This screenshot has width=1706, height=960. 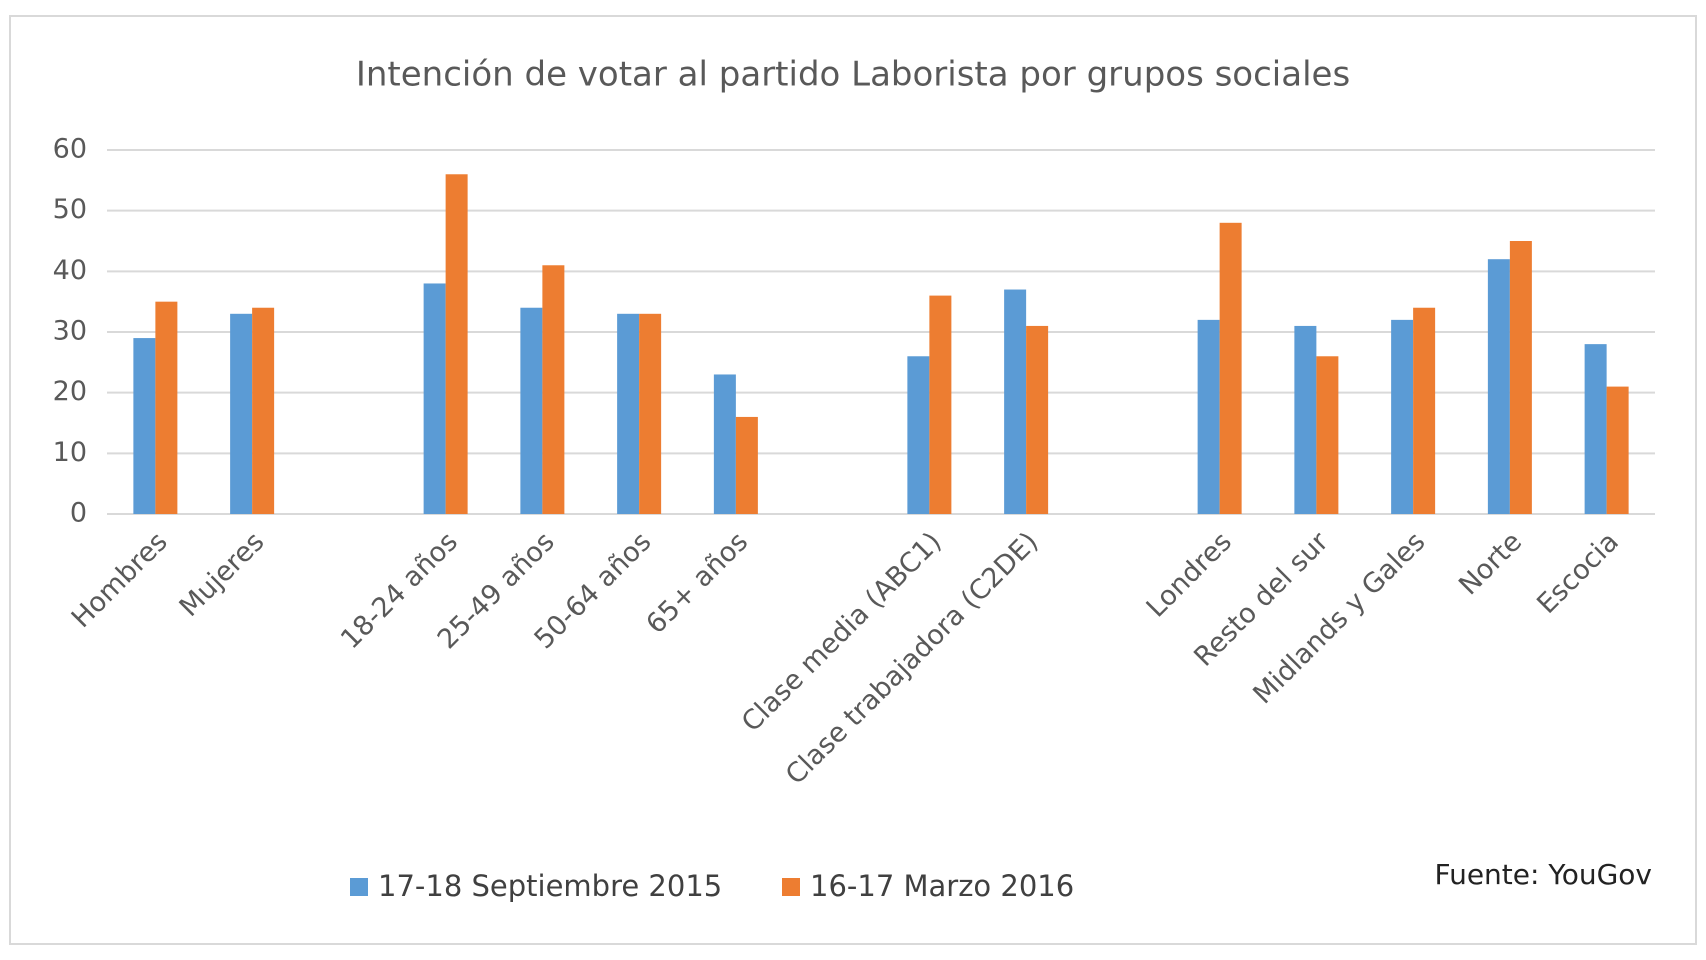 I want to click on y-tick-label: 0, so click(x=78, y=513).